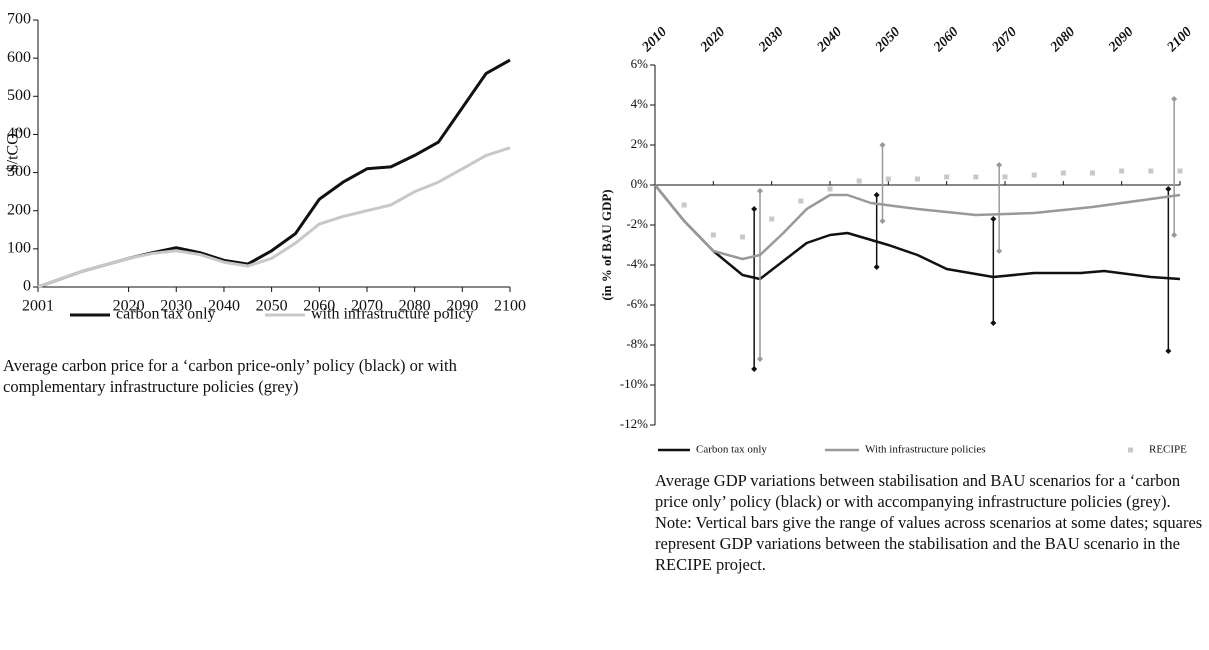 This screenshot has width=1209, height=650. What do you see at coordinates (19, 248) in the screenshot?
I see `y-tick-label: 100` at bounding box center [19, 248].